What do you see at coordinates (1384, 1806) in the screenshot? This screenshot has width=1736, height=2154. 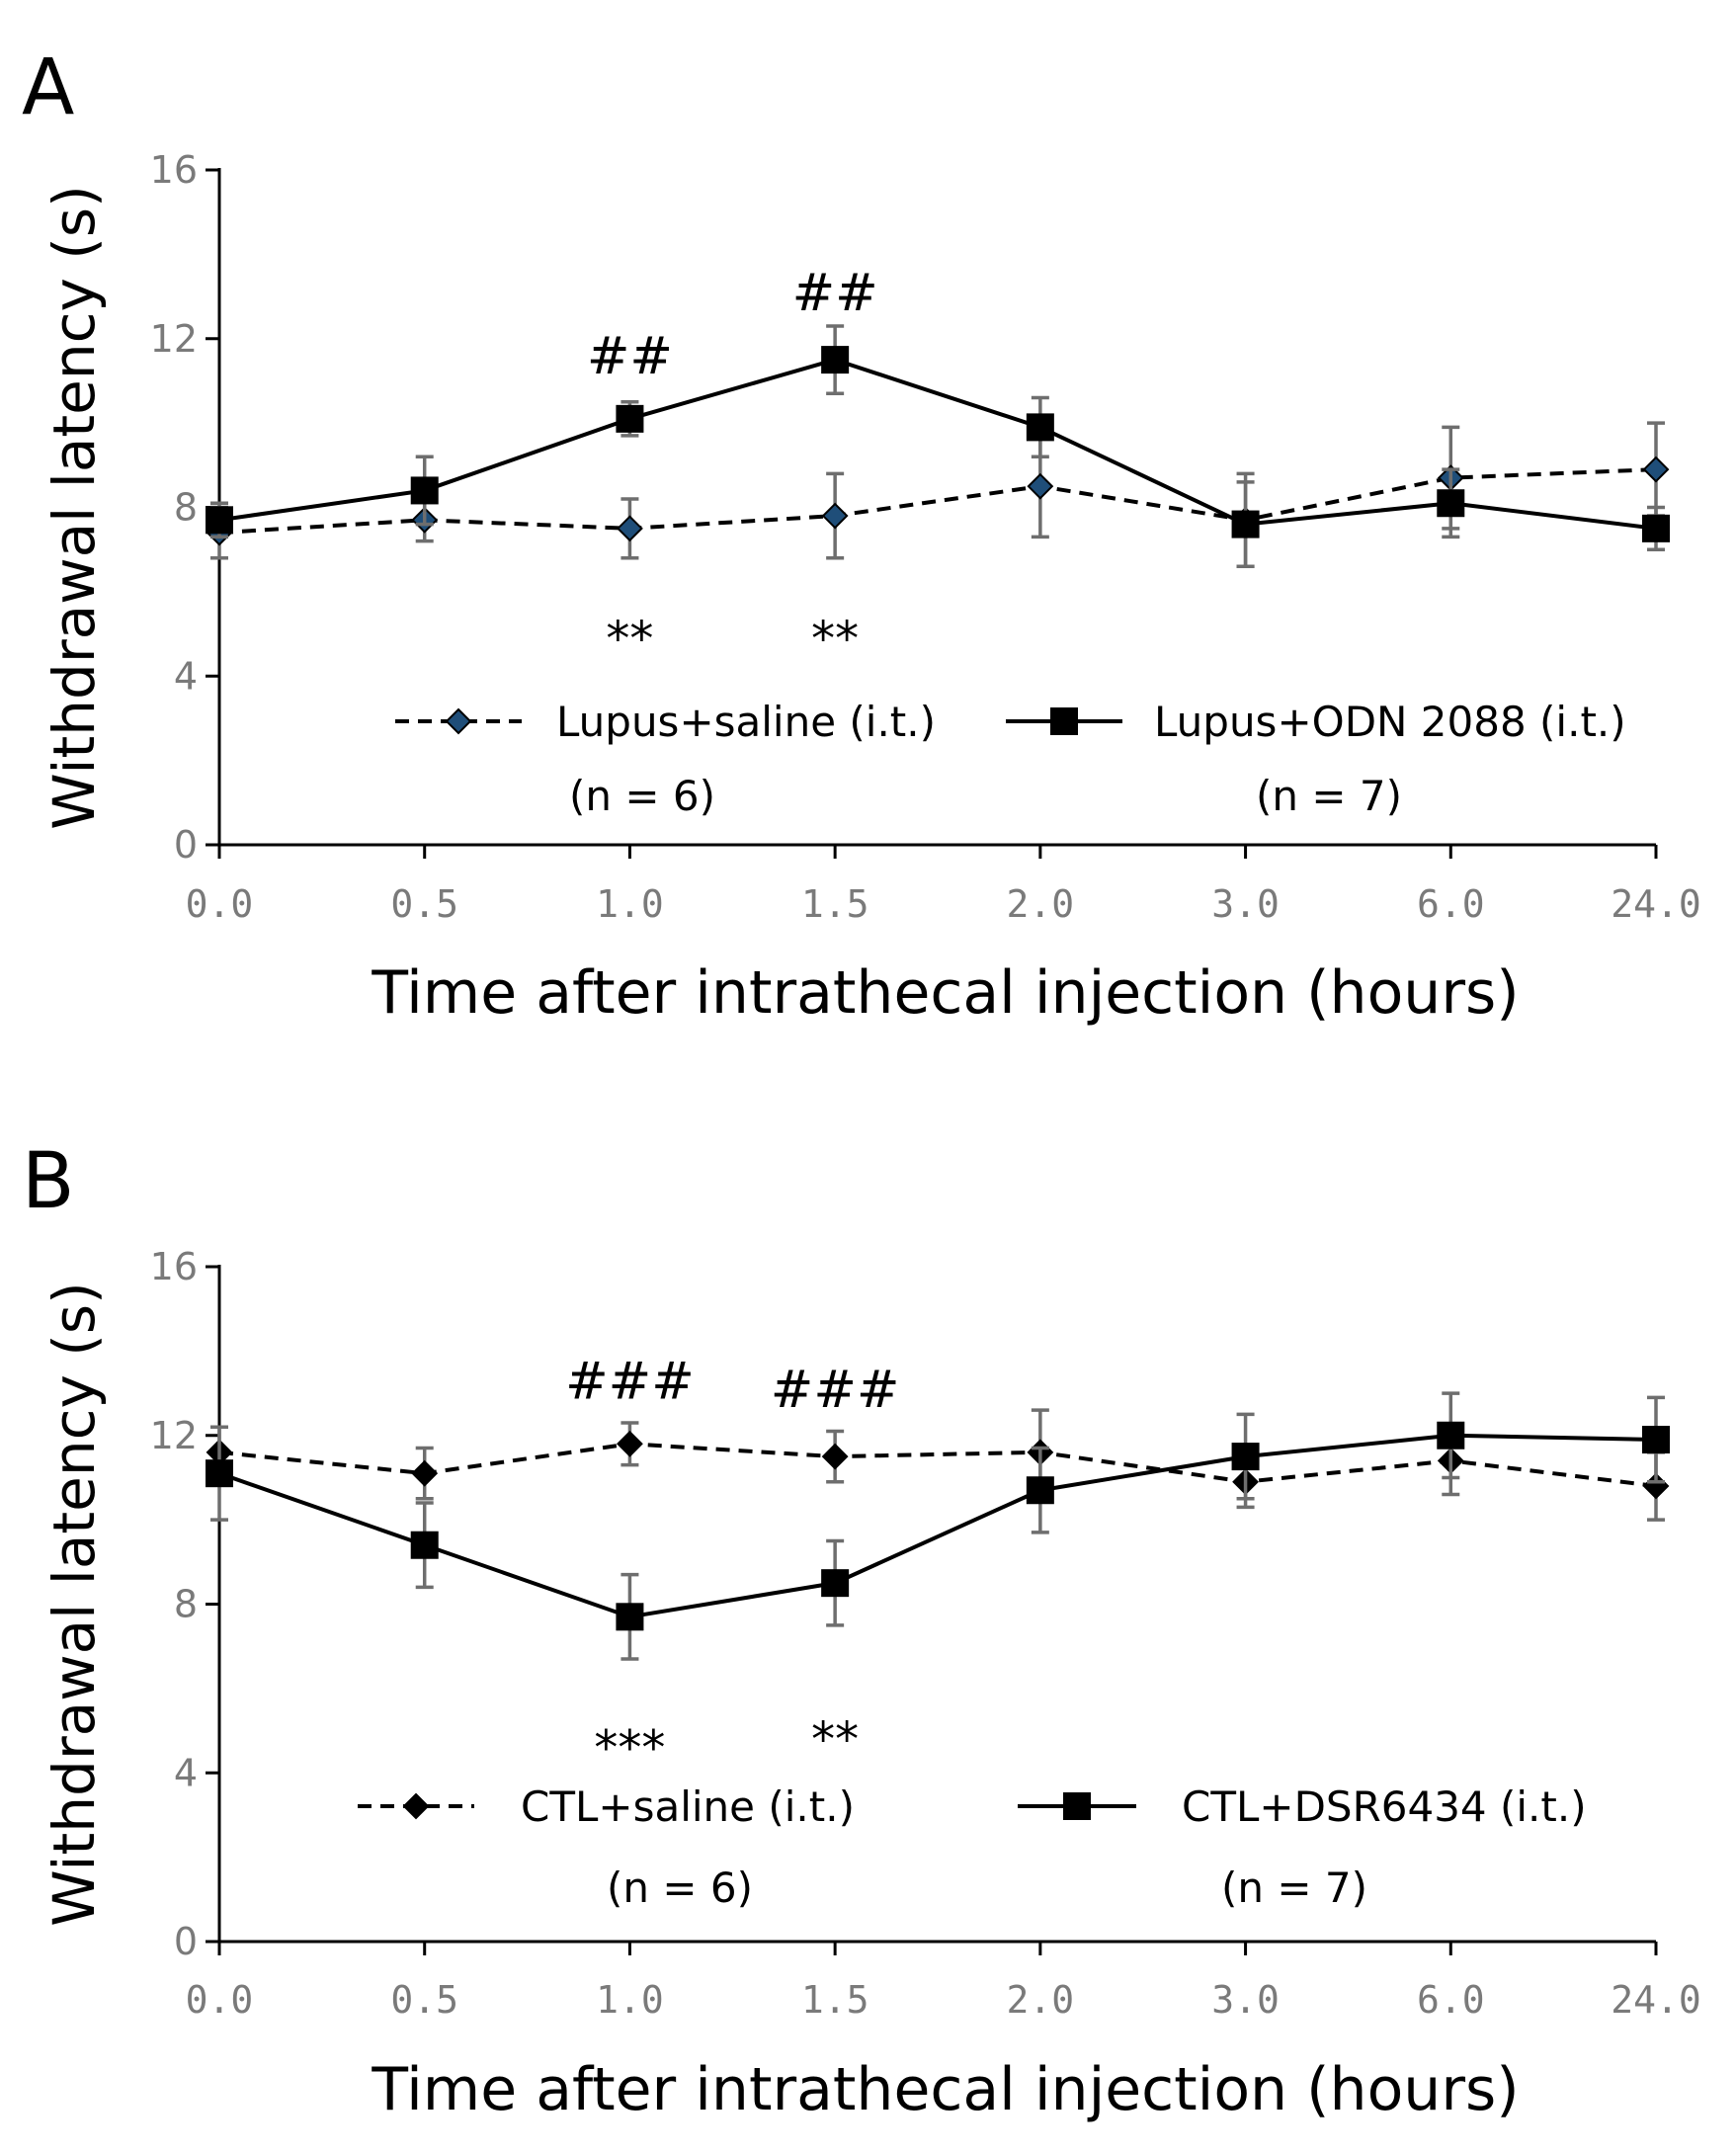 I see `legend-label: CTL+DSR6434 (i.t.)` at bounding box center [1384, 1806].